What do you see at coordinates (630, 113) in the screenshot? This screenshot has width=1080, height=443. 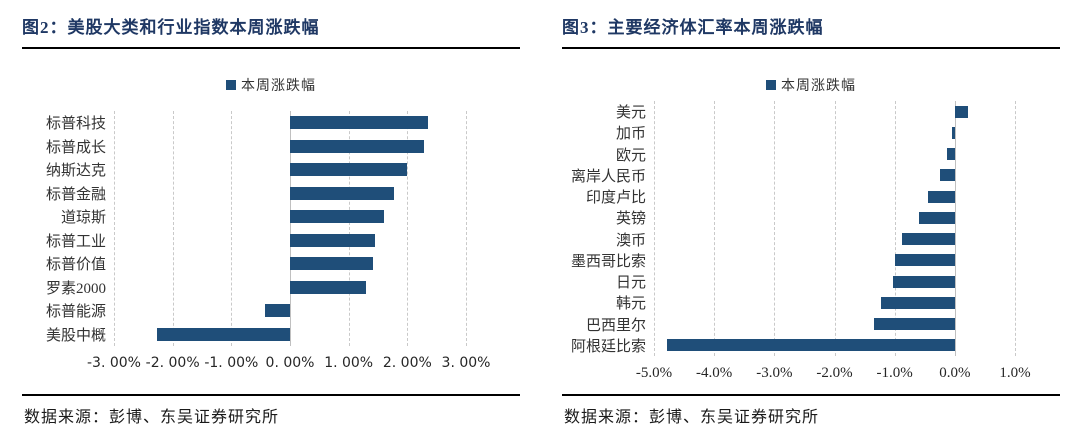 I see `category-label: 美元` at bounding box center [630, 113].